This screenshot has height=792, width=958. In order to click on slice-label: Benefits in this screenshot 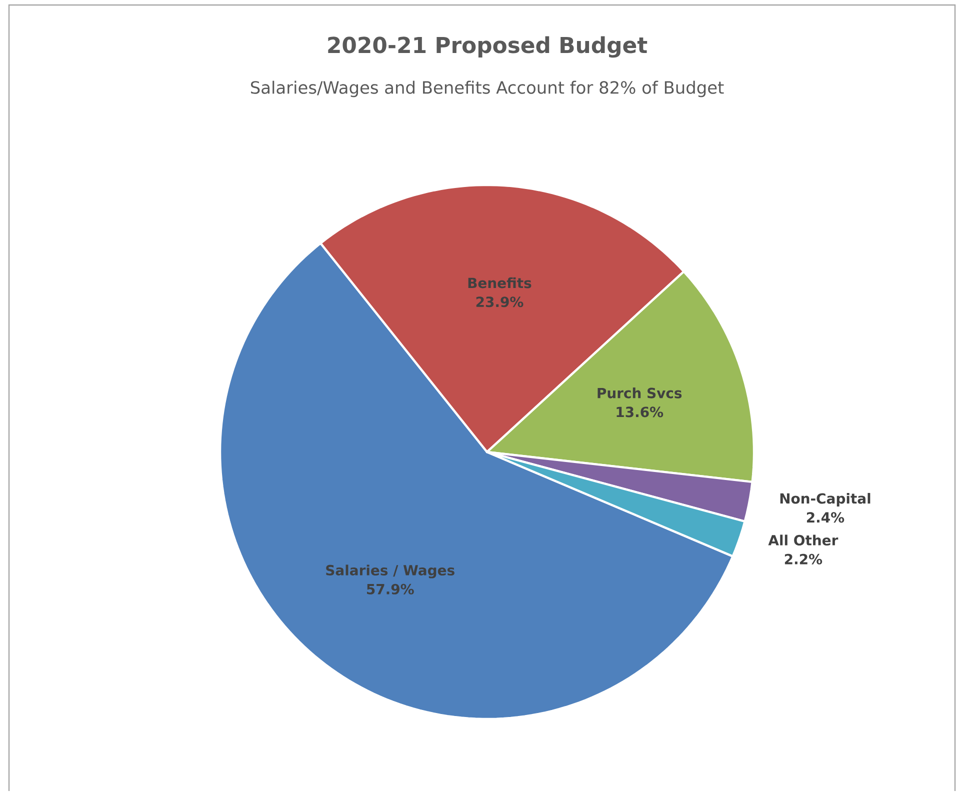, I will do `click(500, 283)`.